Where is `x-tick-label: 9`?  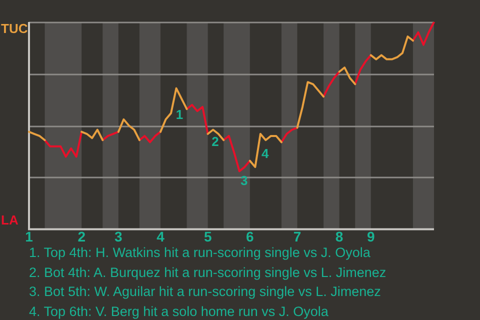
x-tick-label: 9 is located at coordinates (370, 236).